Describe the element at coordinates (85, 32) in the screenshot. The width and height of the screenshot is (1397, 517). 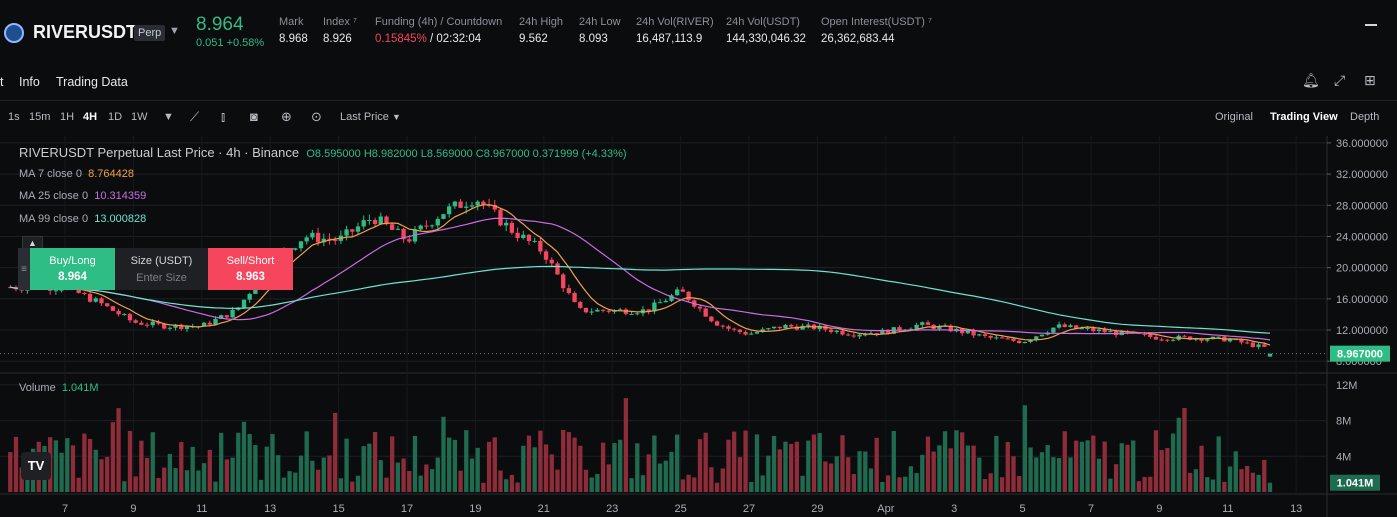
I see `symbol-title: RIVERUSDT` at that location.